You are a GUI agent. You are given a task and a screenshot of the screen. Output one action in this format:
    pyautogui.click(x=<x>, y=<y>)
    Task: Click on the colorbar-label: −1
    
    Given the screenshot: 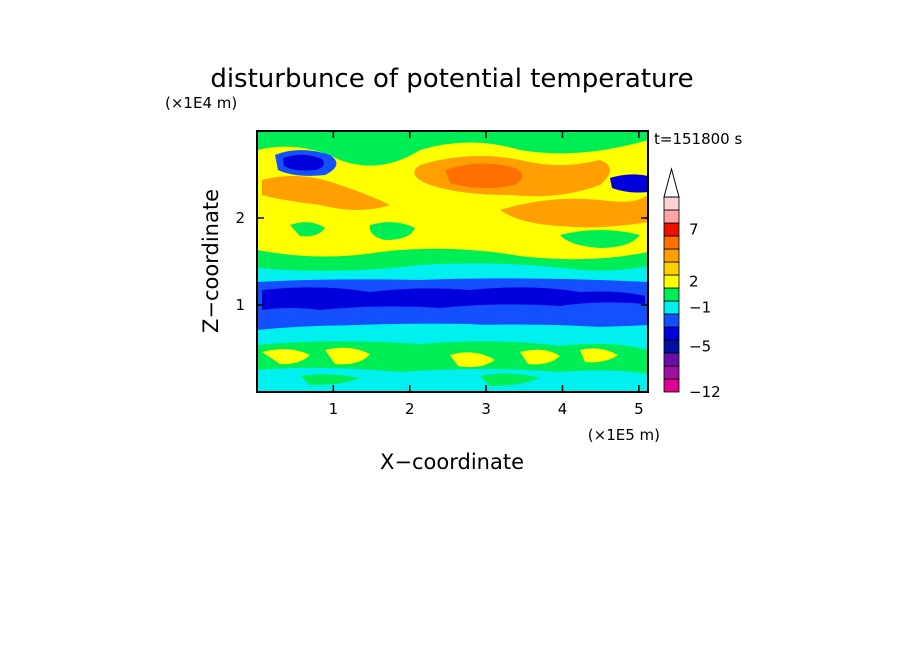 What is the action you would take?
    pyautogui.click(x=700, y=308)
    